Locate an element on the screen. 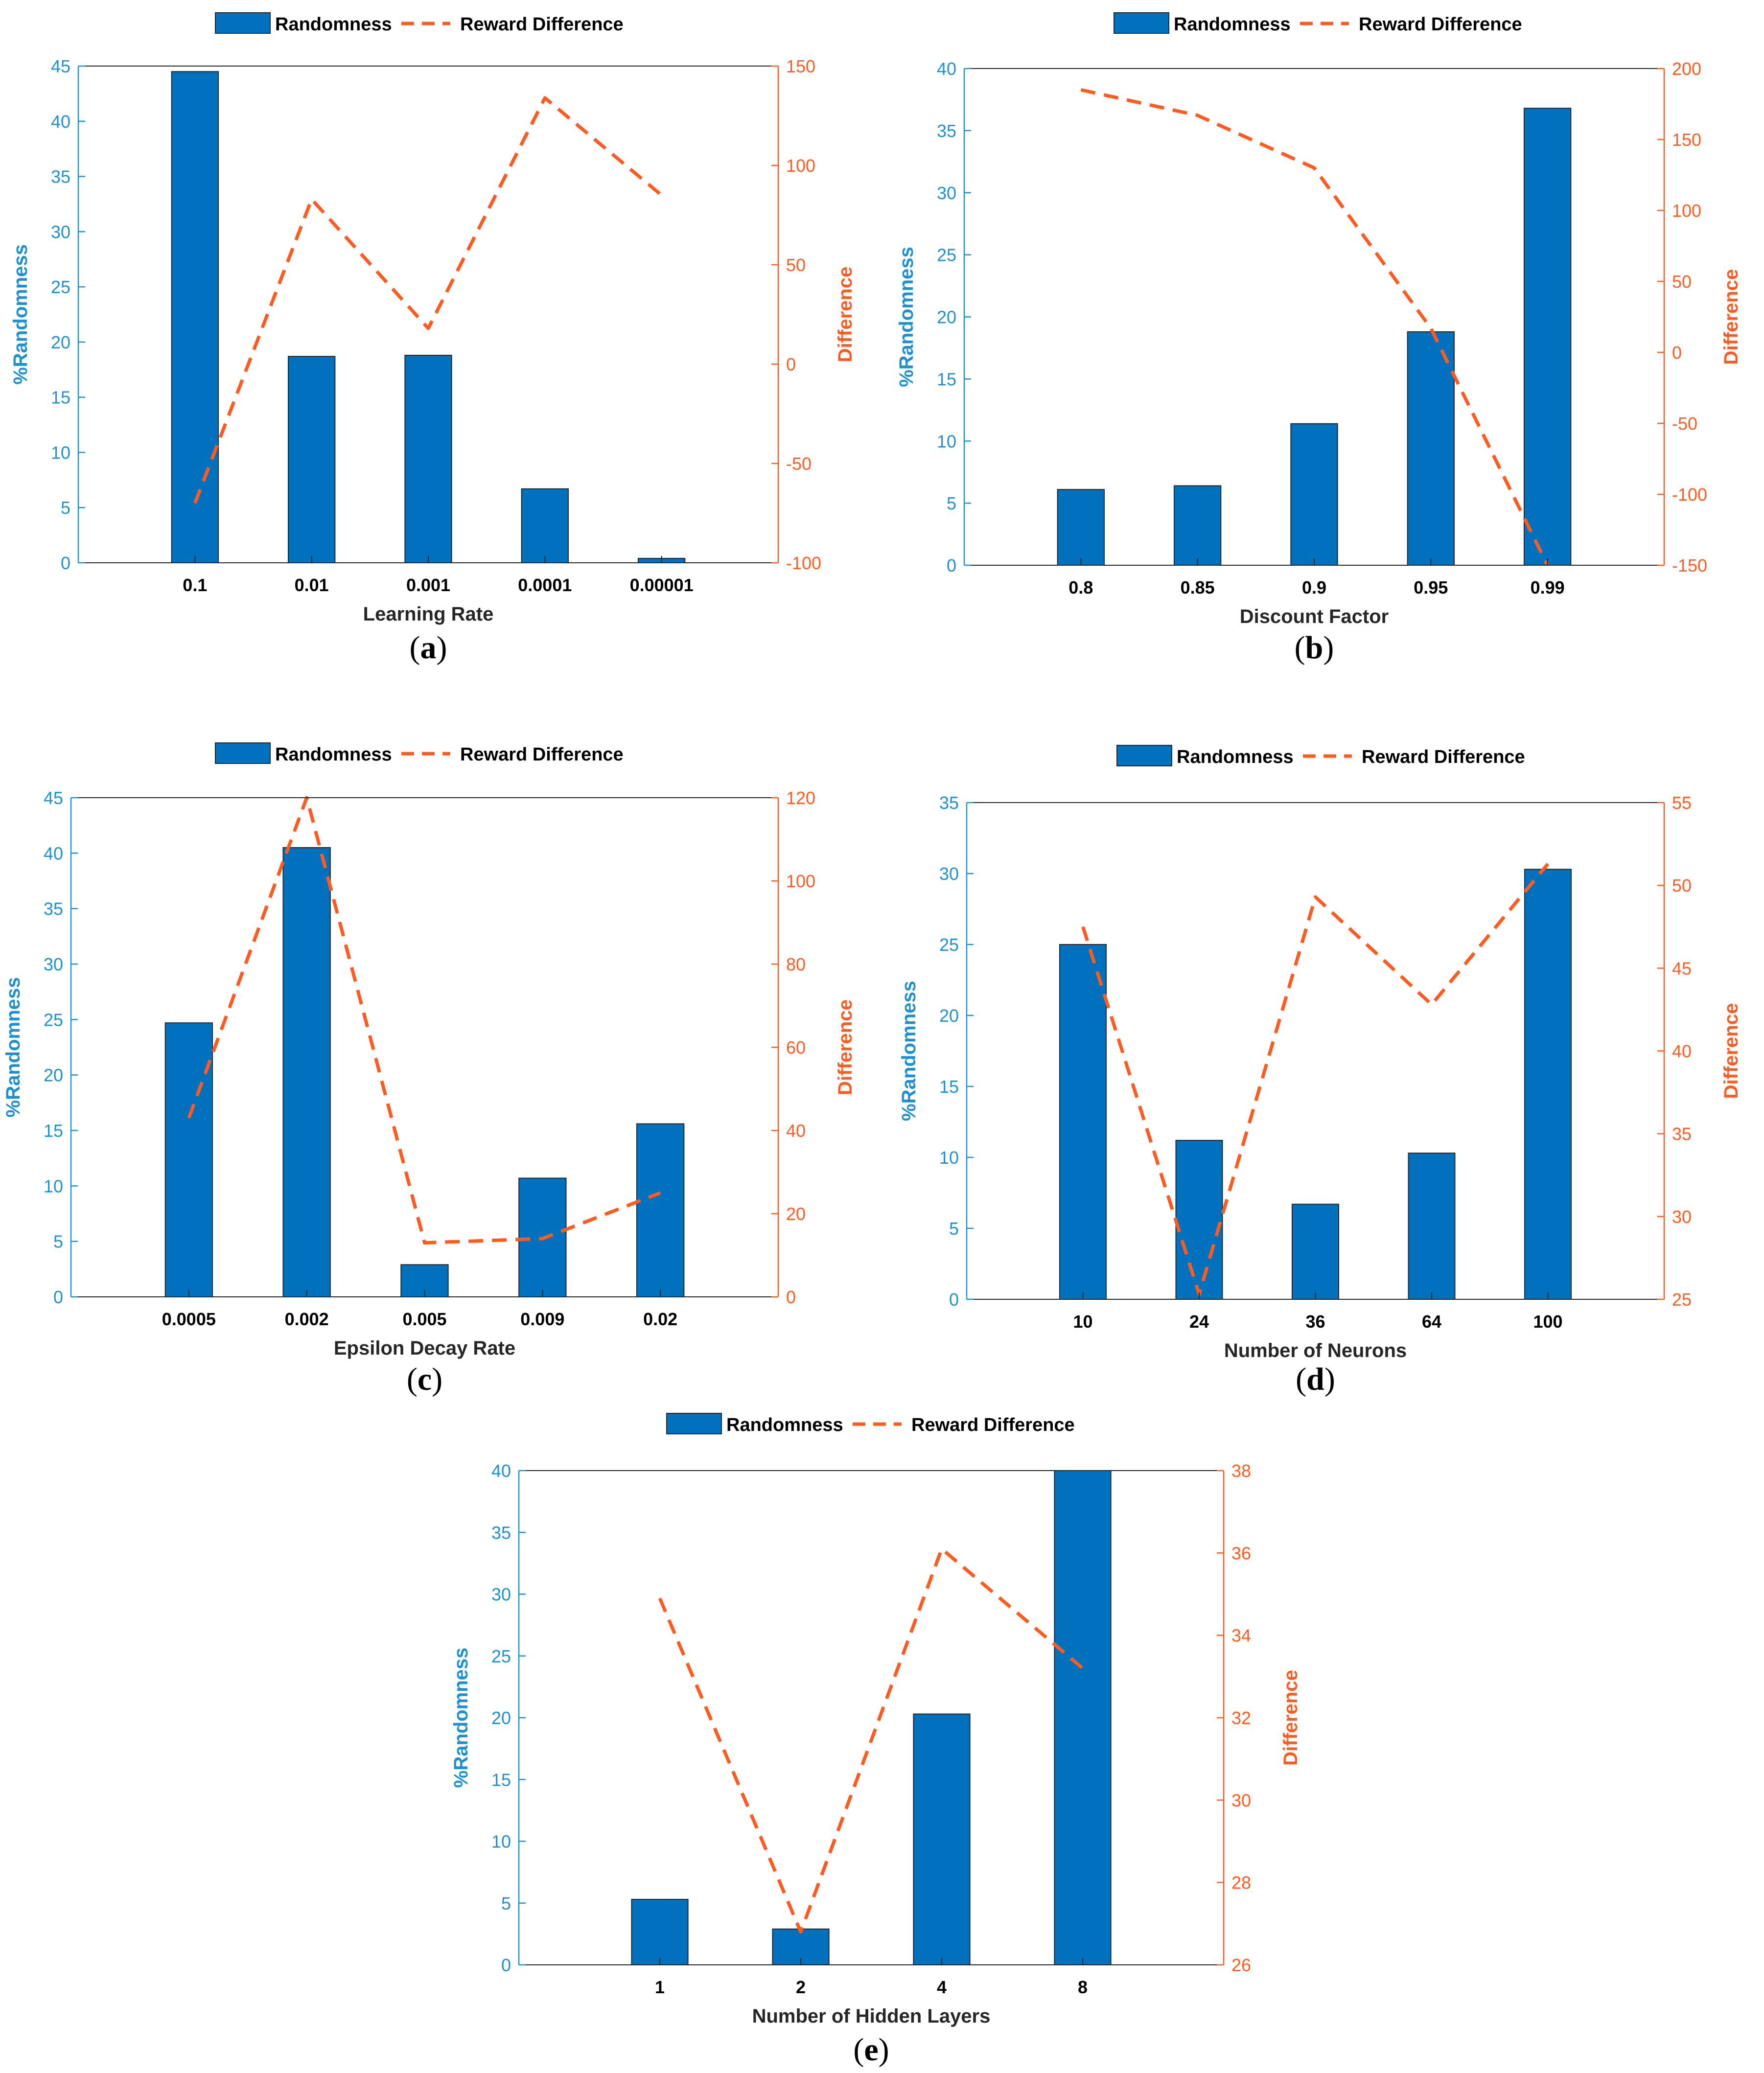  x-tick-label: 0.99 is located at coordinates (1548, 587).